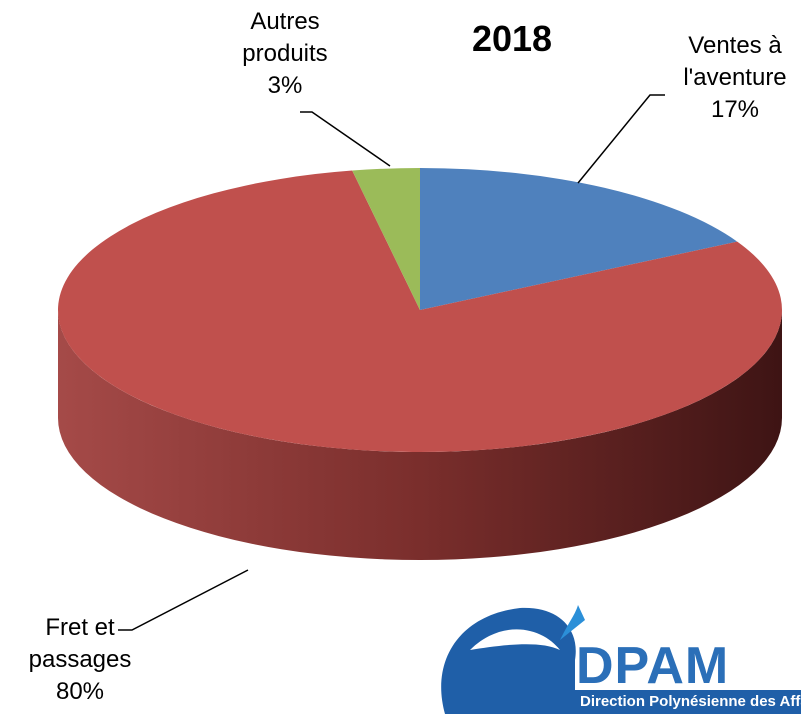  I want to click on data-label: Fret et passages 80%, so click(80, 660).